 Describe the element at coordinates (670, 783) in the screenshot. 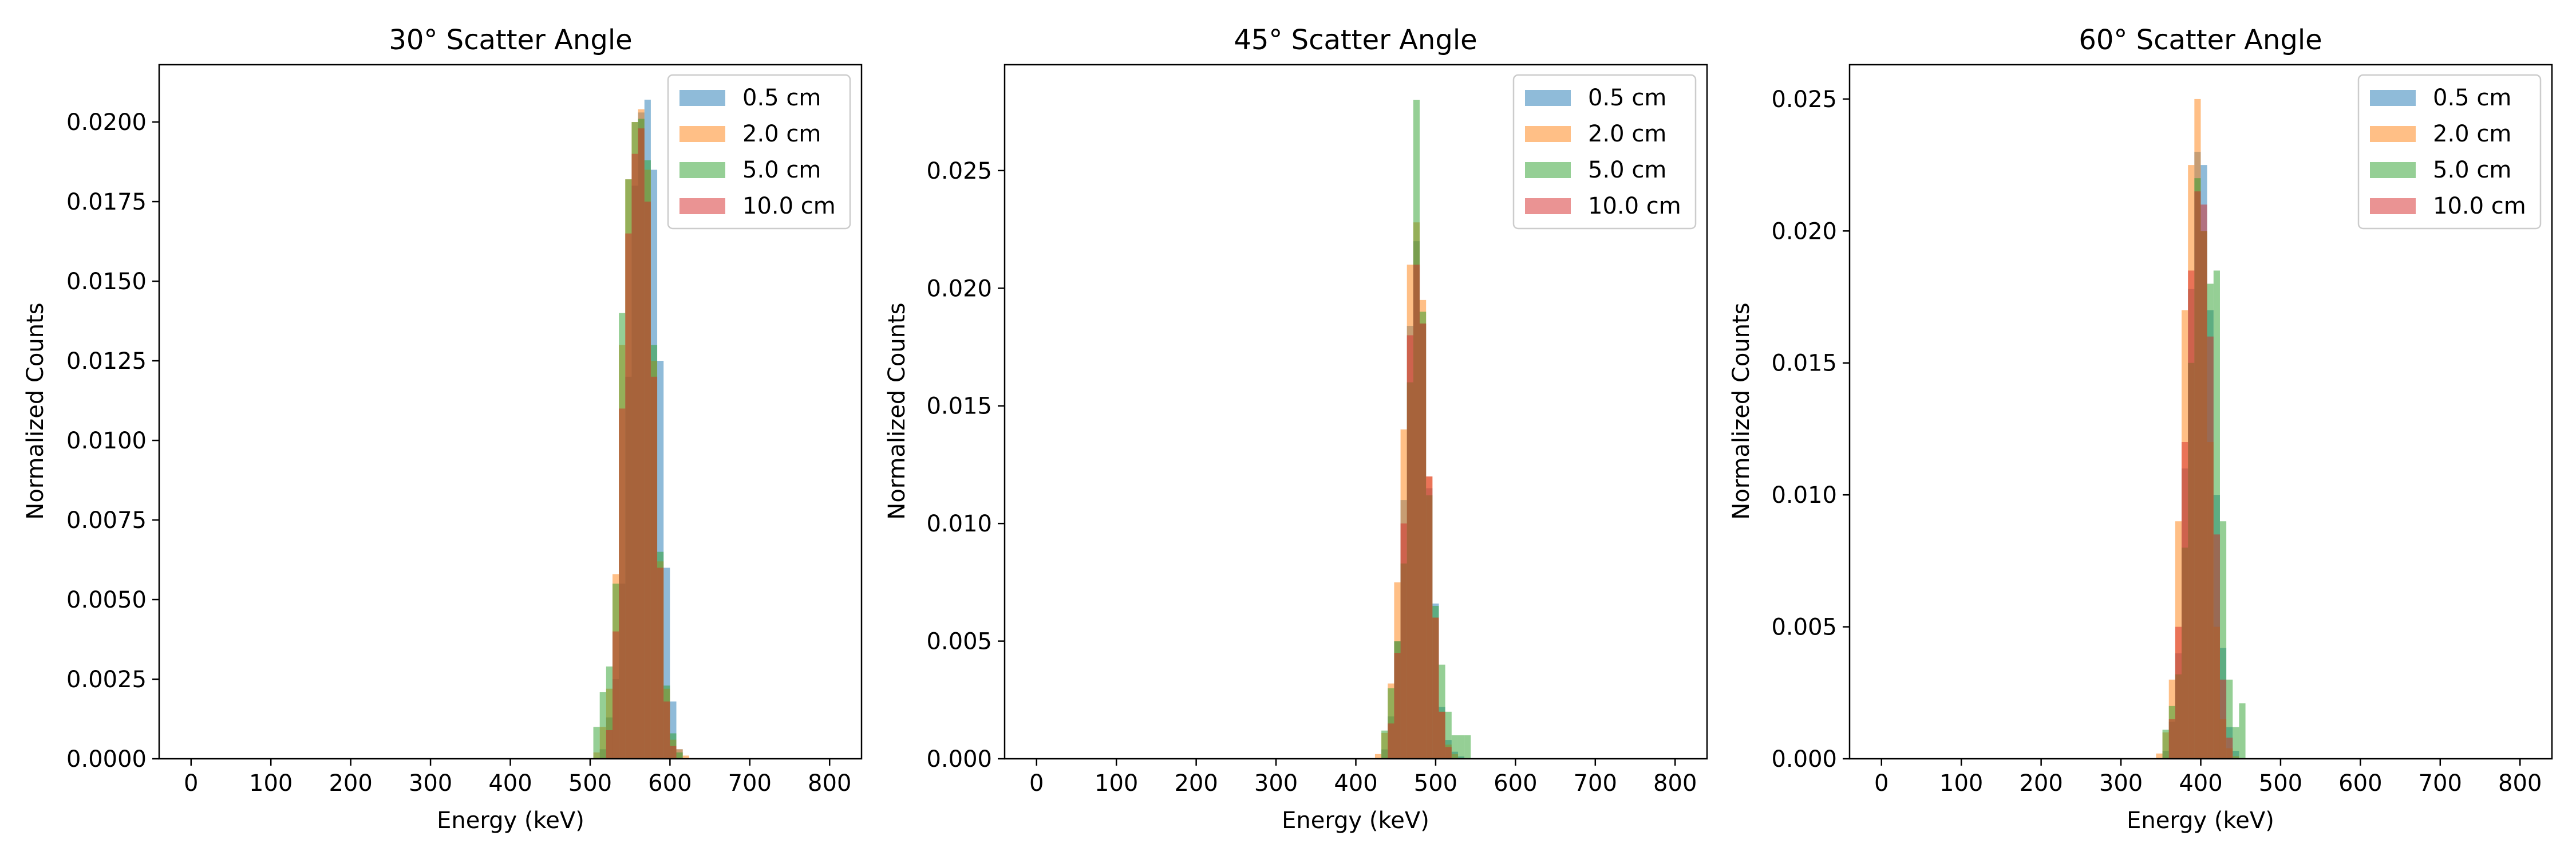

I see `x-tick-label: 600` at that location.